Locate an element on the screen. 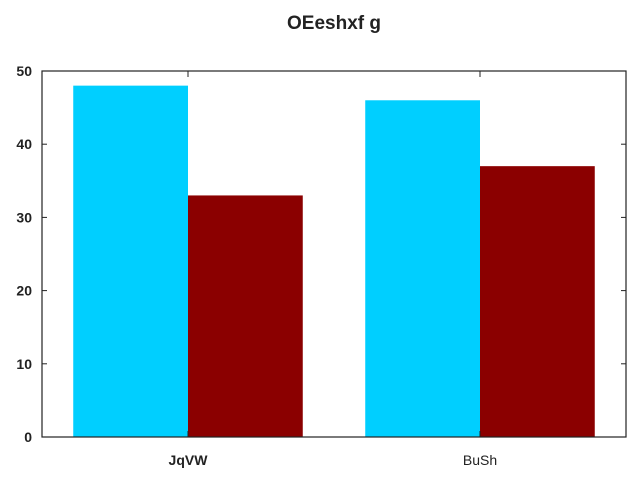 This screenshot has height=480, width=640. ytick-label: 10 is located at coordinates (24, 364).